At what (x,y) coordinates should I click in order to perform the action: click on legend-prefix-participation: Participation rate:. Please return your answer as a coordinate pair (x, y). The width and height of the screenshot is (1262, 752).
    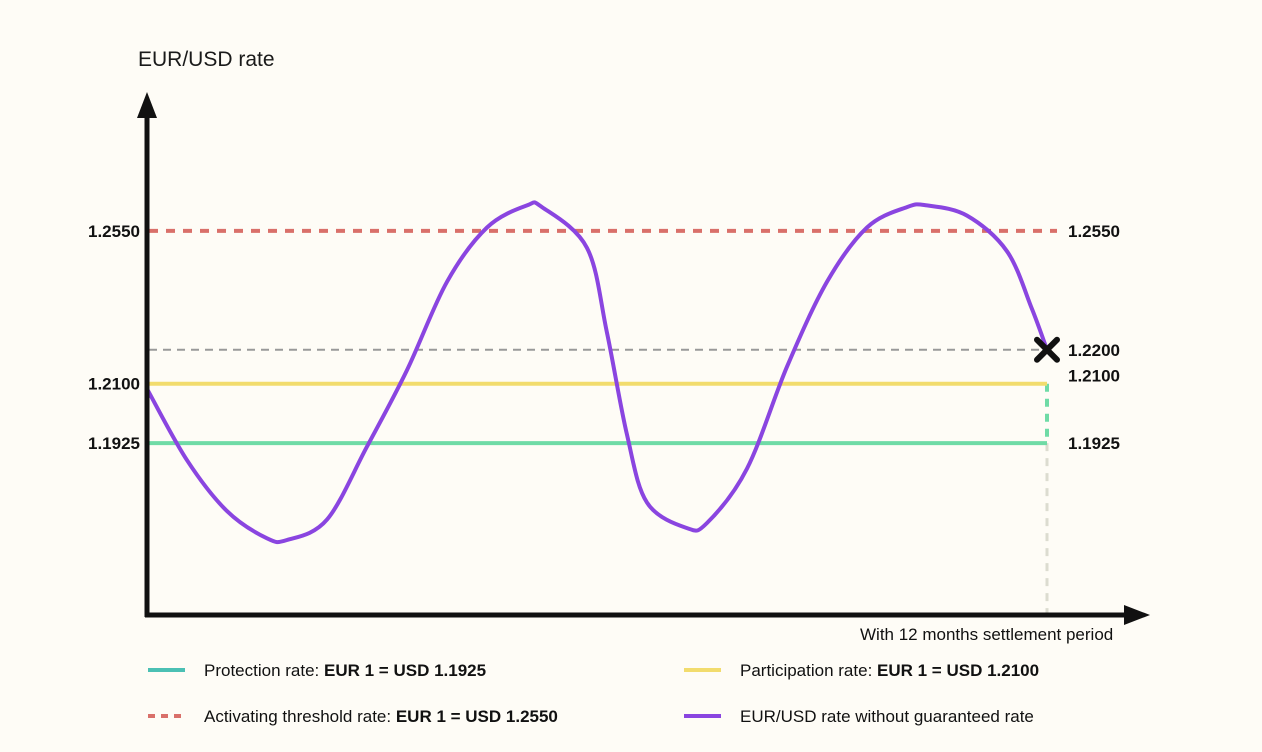
    Looking at the image, I should click on (808, 670).